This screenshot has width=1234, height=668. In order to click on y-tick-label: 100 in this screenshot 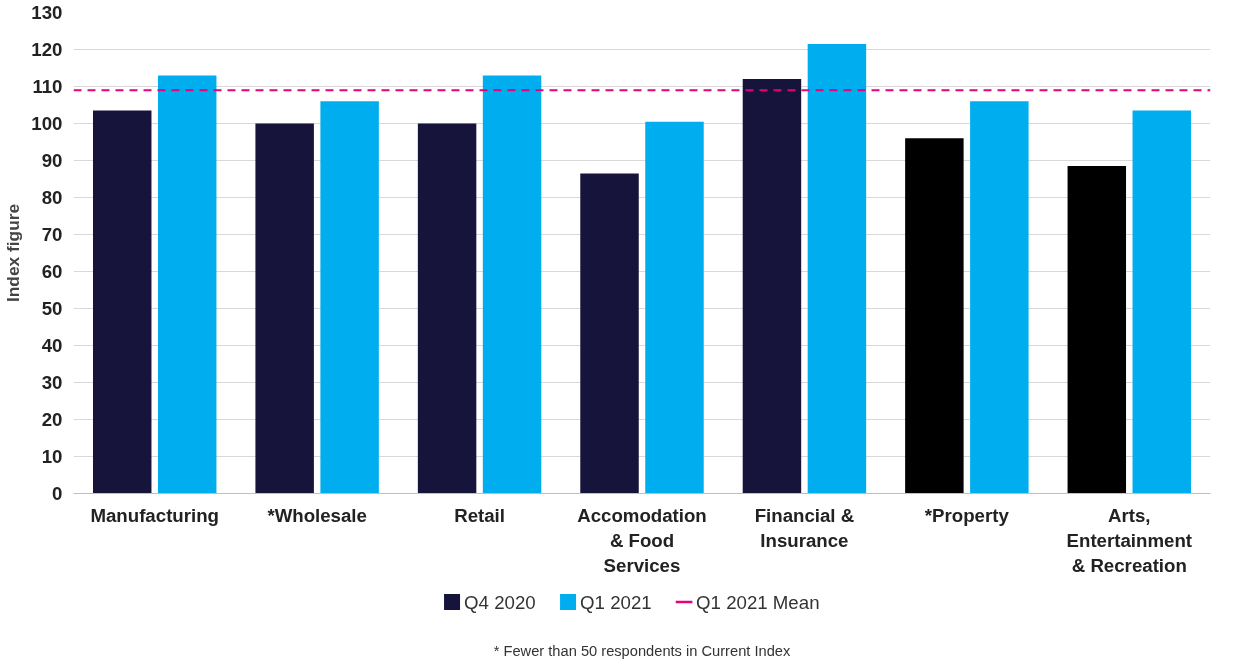, I will do `click(47, 123)`.